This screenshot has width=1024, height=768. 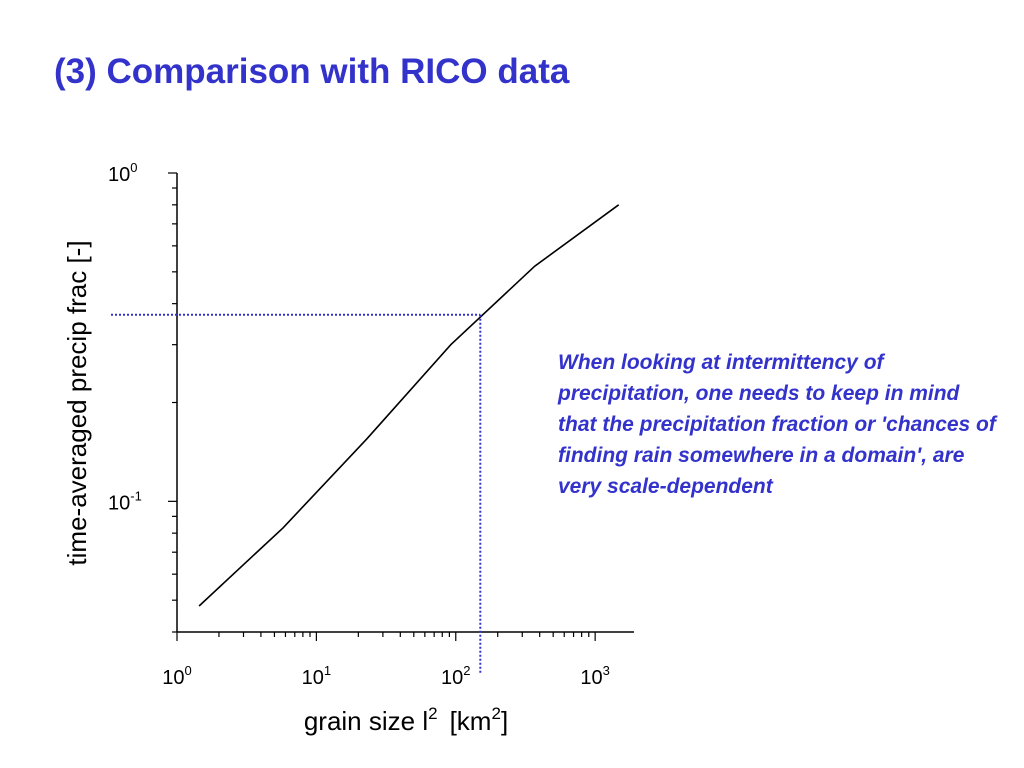 I want to click on x-axis-title-unit: [km, so click(x=471, y=721).